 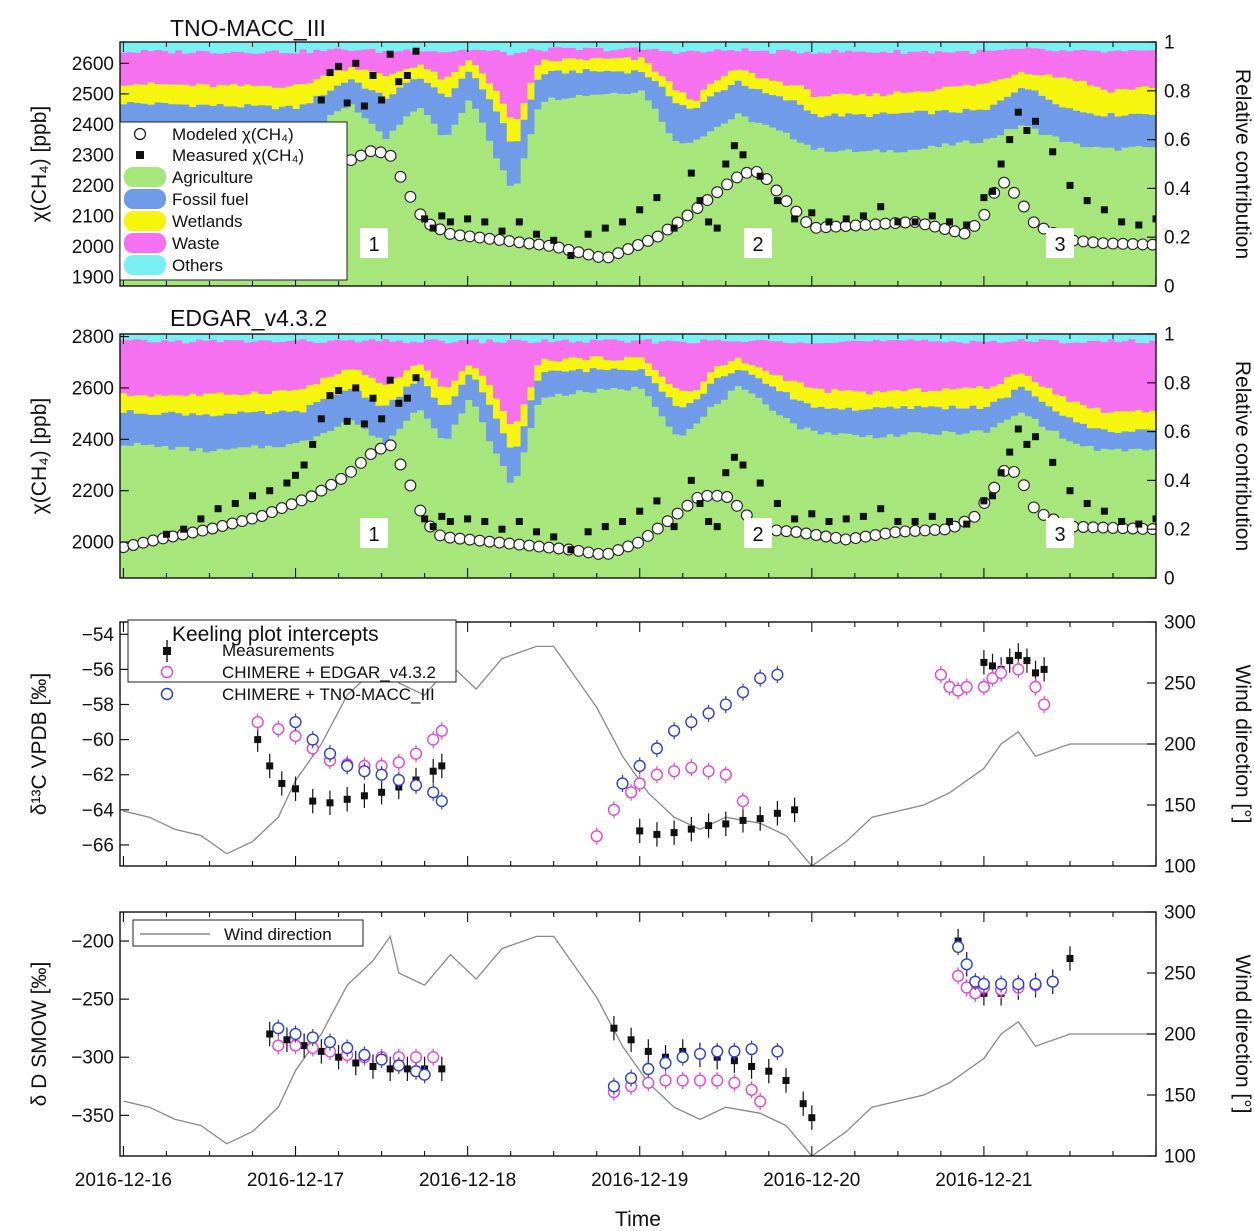 I want to click on y2-tick-label: 0.6, so click(x=1177, y=432).